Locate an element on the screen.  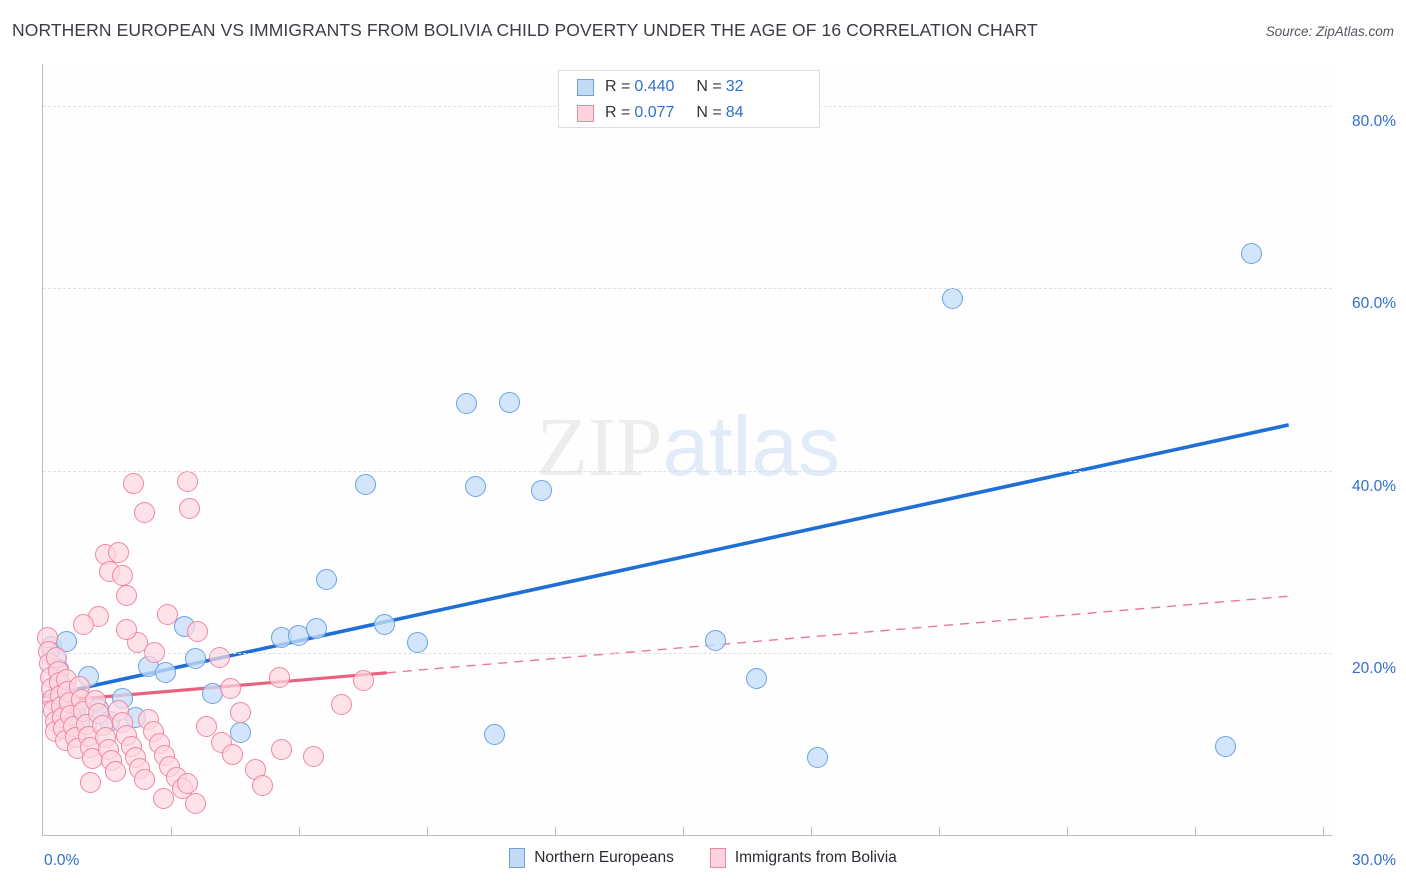
correlation-stats-legend: R = 0.440 N = 32 R = 0.077 N = 84 is located at coordinates (689, 99).